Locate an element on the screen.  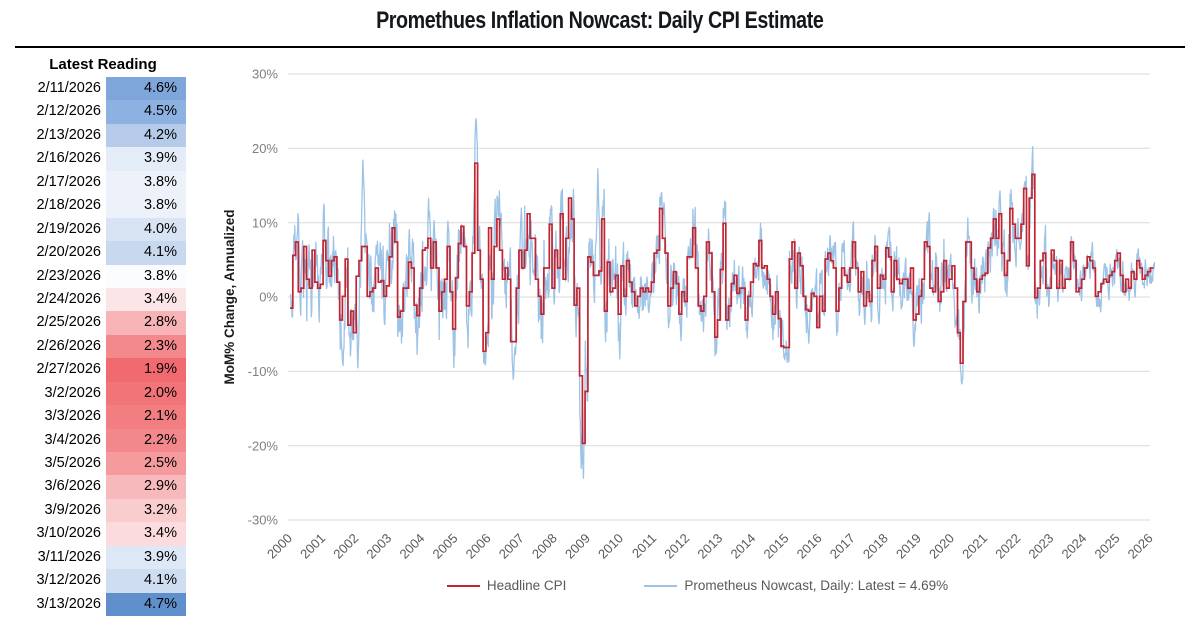
table-row: 3/6/2026 2.9% is located at coordinates (103, 487).